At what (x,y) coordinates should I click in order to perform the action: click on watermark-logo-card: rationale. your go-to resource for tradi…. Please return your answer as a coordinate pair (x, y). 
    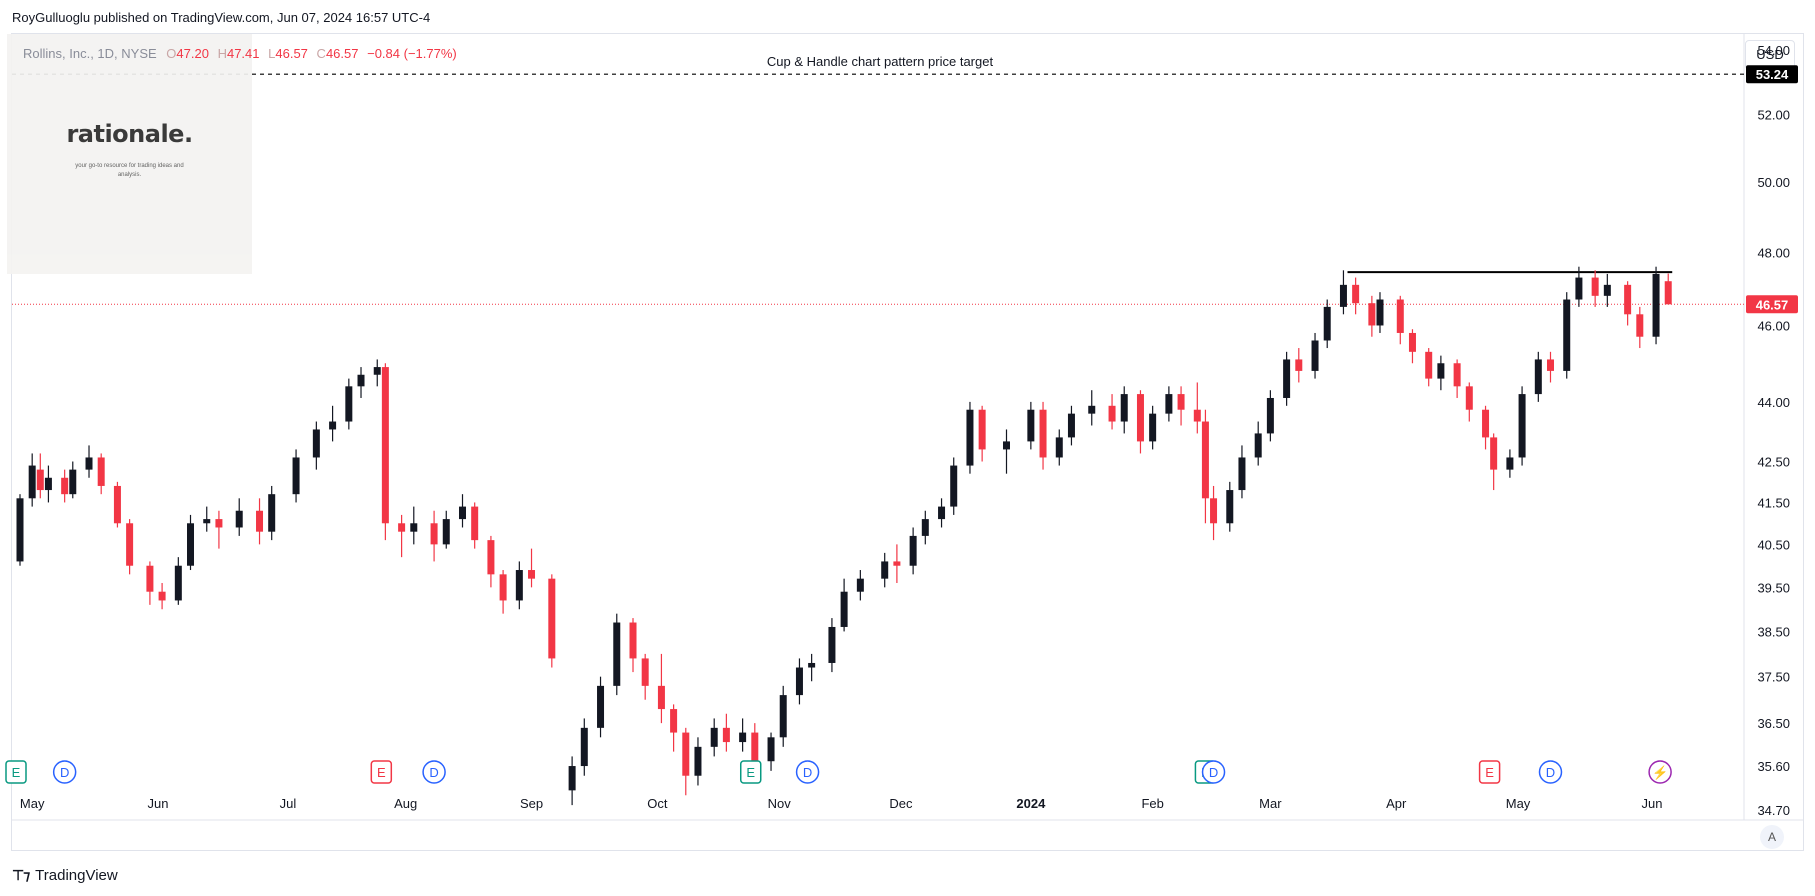
    Looking at the image, I should click on (129, 154).